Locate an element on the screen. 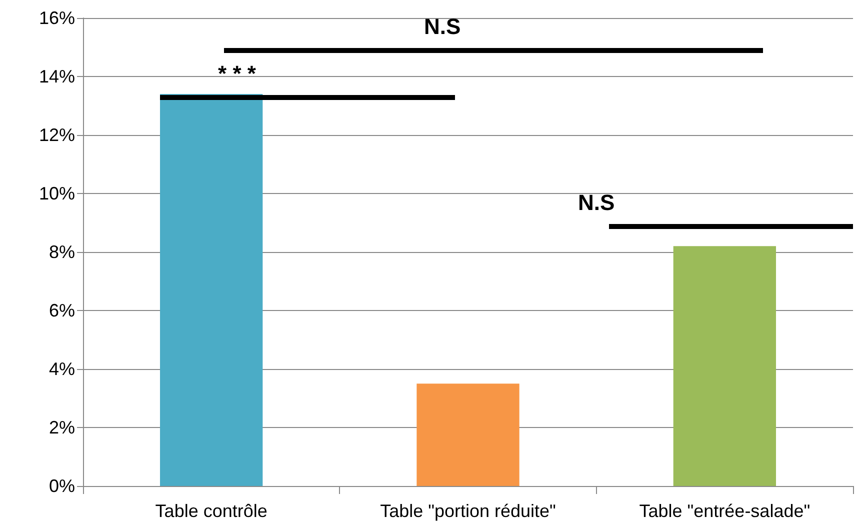 The image size is (861, 532). y-tick-label: 14% is located at coordinates (56, 76).